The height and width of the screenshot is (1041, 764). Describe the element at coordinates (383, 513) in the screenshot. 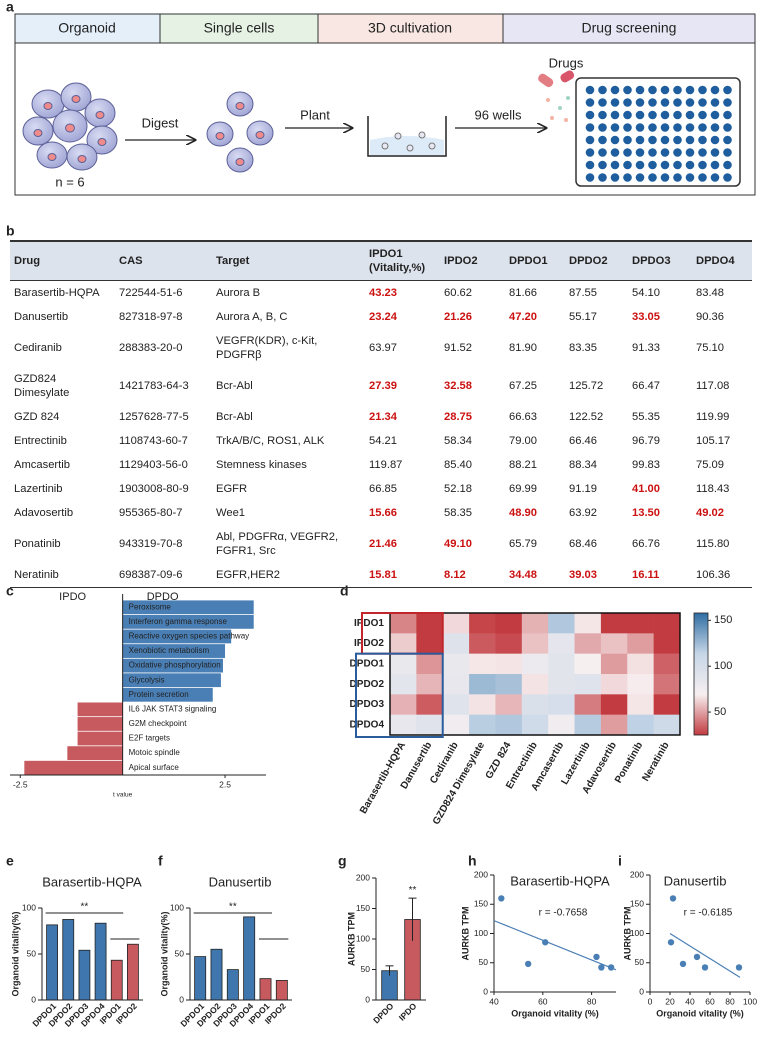

I see `table-cell: 15.66` at that location.